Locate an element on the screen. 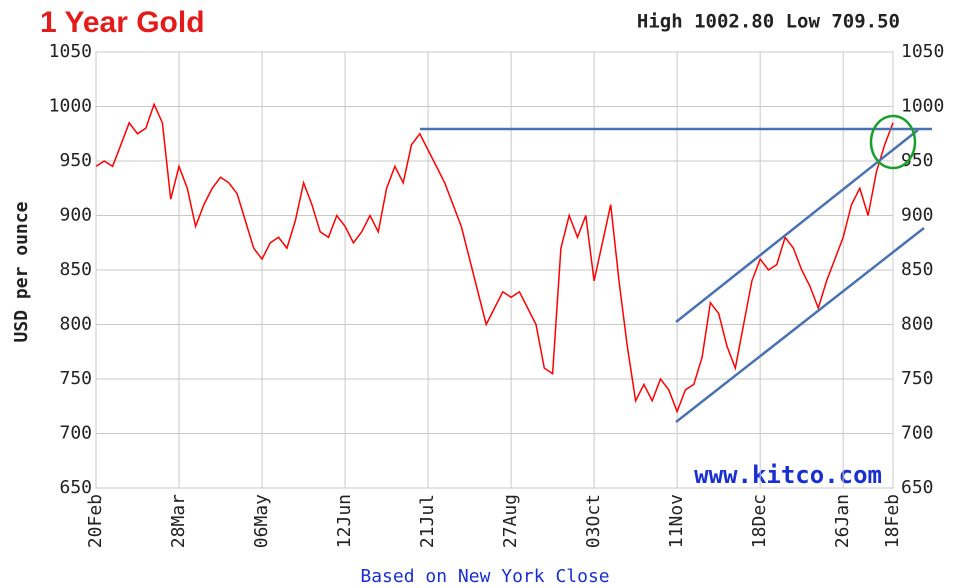  y-tick-label: 850 is located at coordinates (75, 269).